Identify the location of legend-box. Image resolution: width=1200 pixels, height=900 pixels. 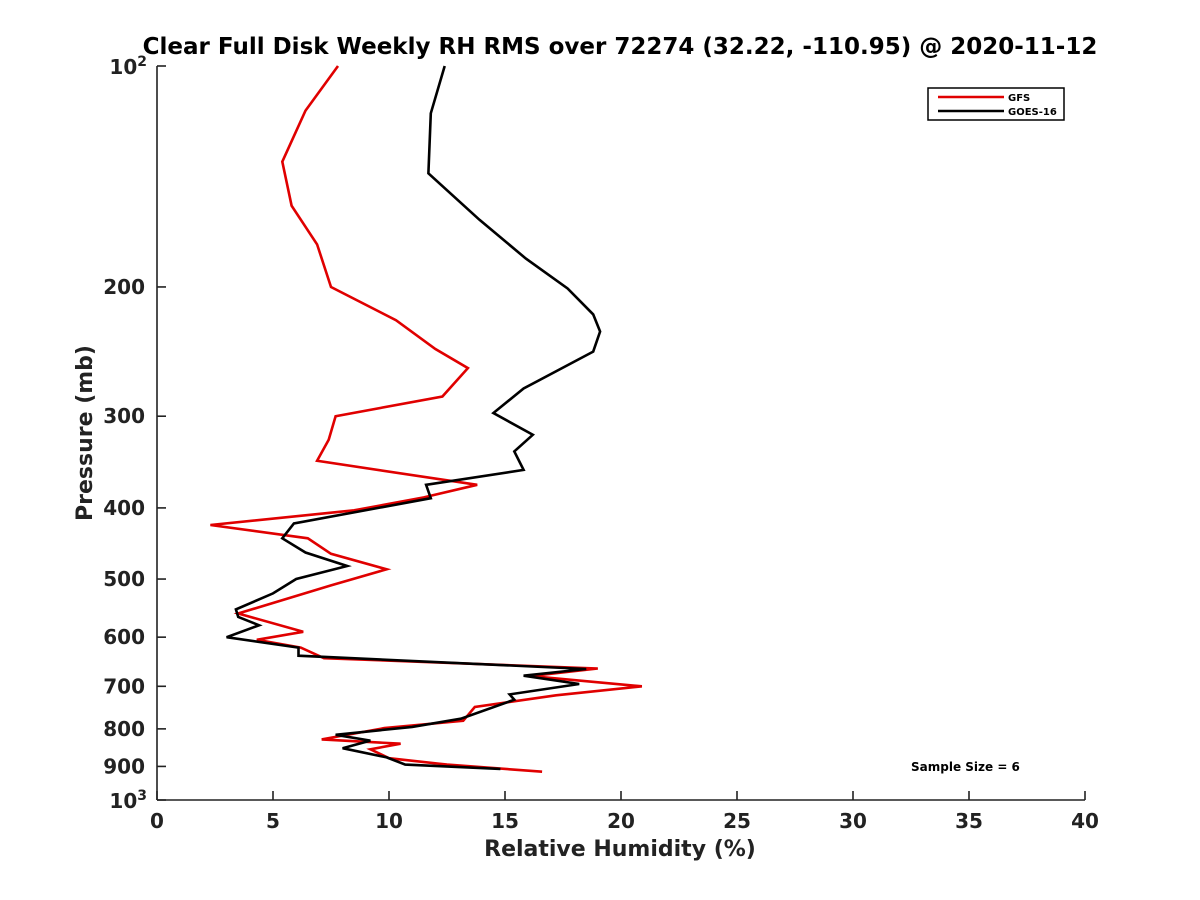
(996, 104).